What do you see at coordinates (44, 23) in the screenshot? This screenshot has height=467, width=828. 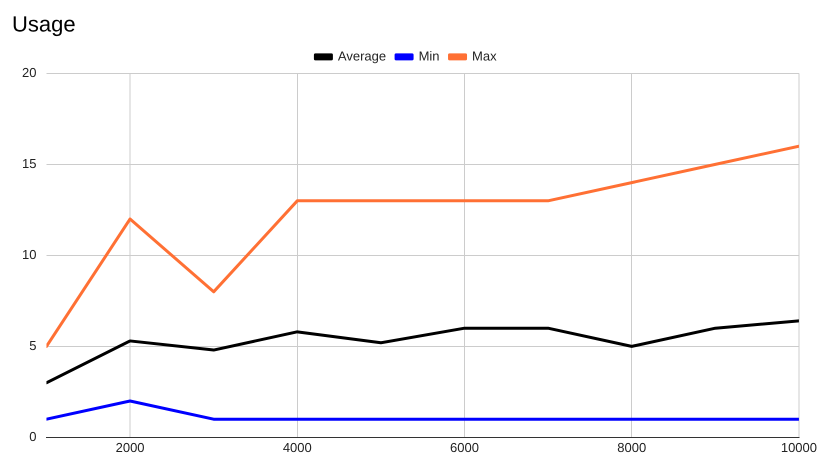 I see `chart-title: Usage` at bounding box center [44, 23].